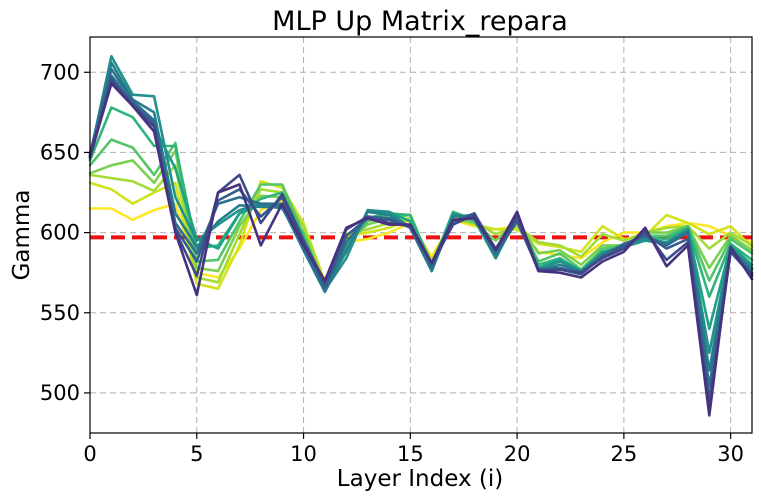 The image size is (761, 500). I want to click on y-tick-label: 650, so click(60, 152).